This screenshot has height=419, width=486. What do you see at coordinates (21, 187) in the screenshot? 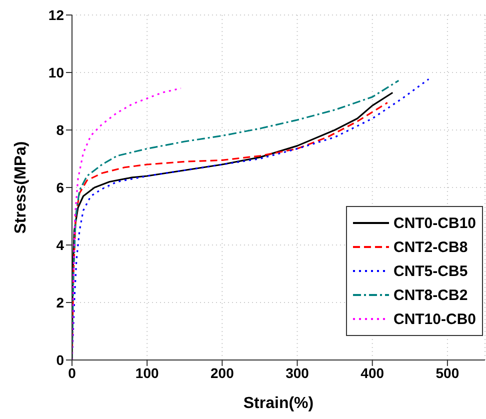
I see `y-axis-title: Stress(MPa)` at bounding box center [21, 187].